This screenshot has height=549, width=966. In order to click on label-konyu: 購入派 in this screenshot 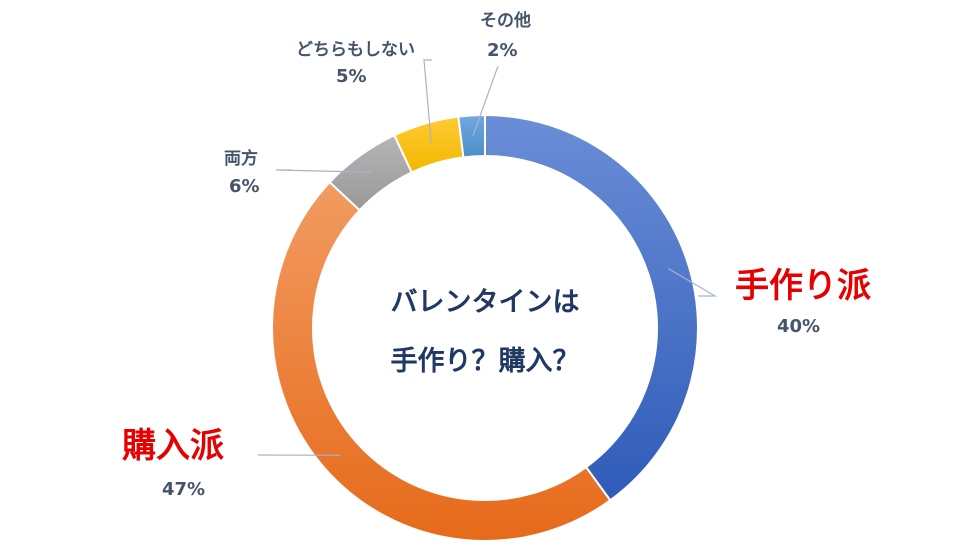, I will do `click(173, 446)`.